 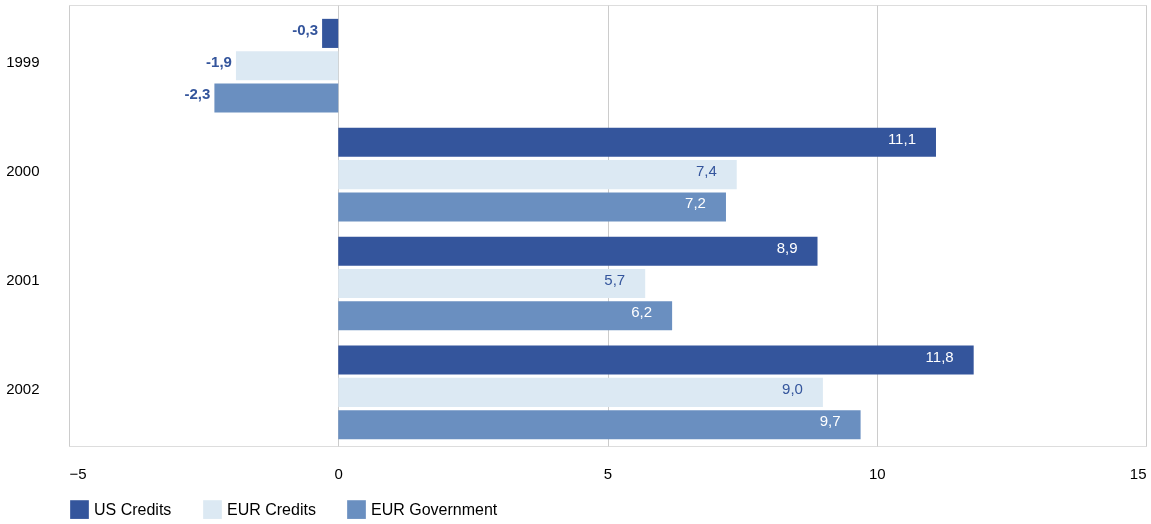 I want to click on y-tick-label: 2001, so click(x=23, y=279).